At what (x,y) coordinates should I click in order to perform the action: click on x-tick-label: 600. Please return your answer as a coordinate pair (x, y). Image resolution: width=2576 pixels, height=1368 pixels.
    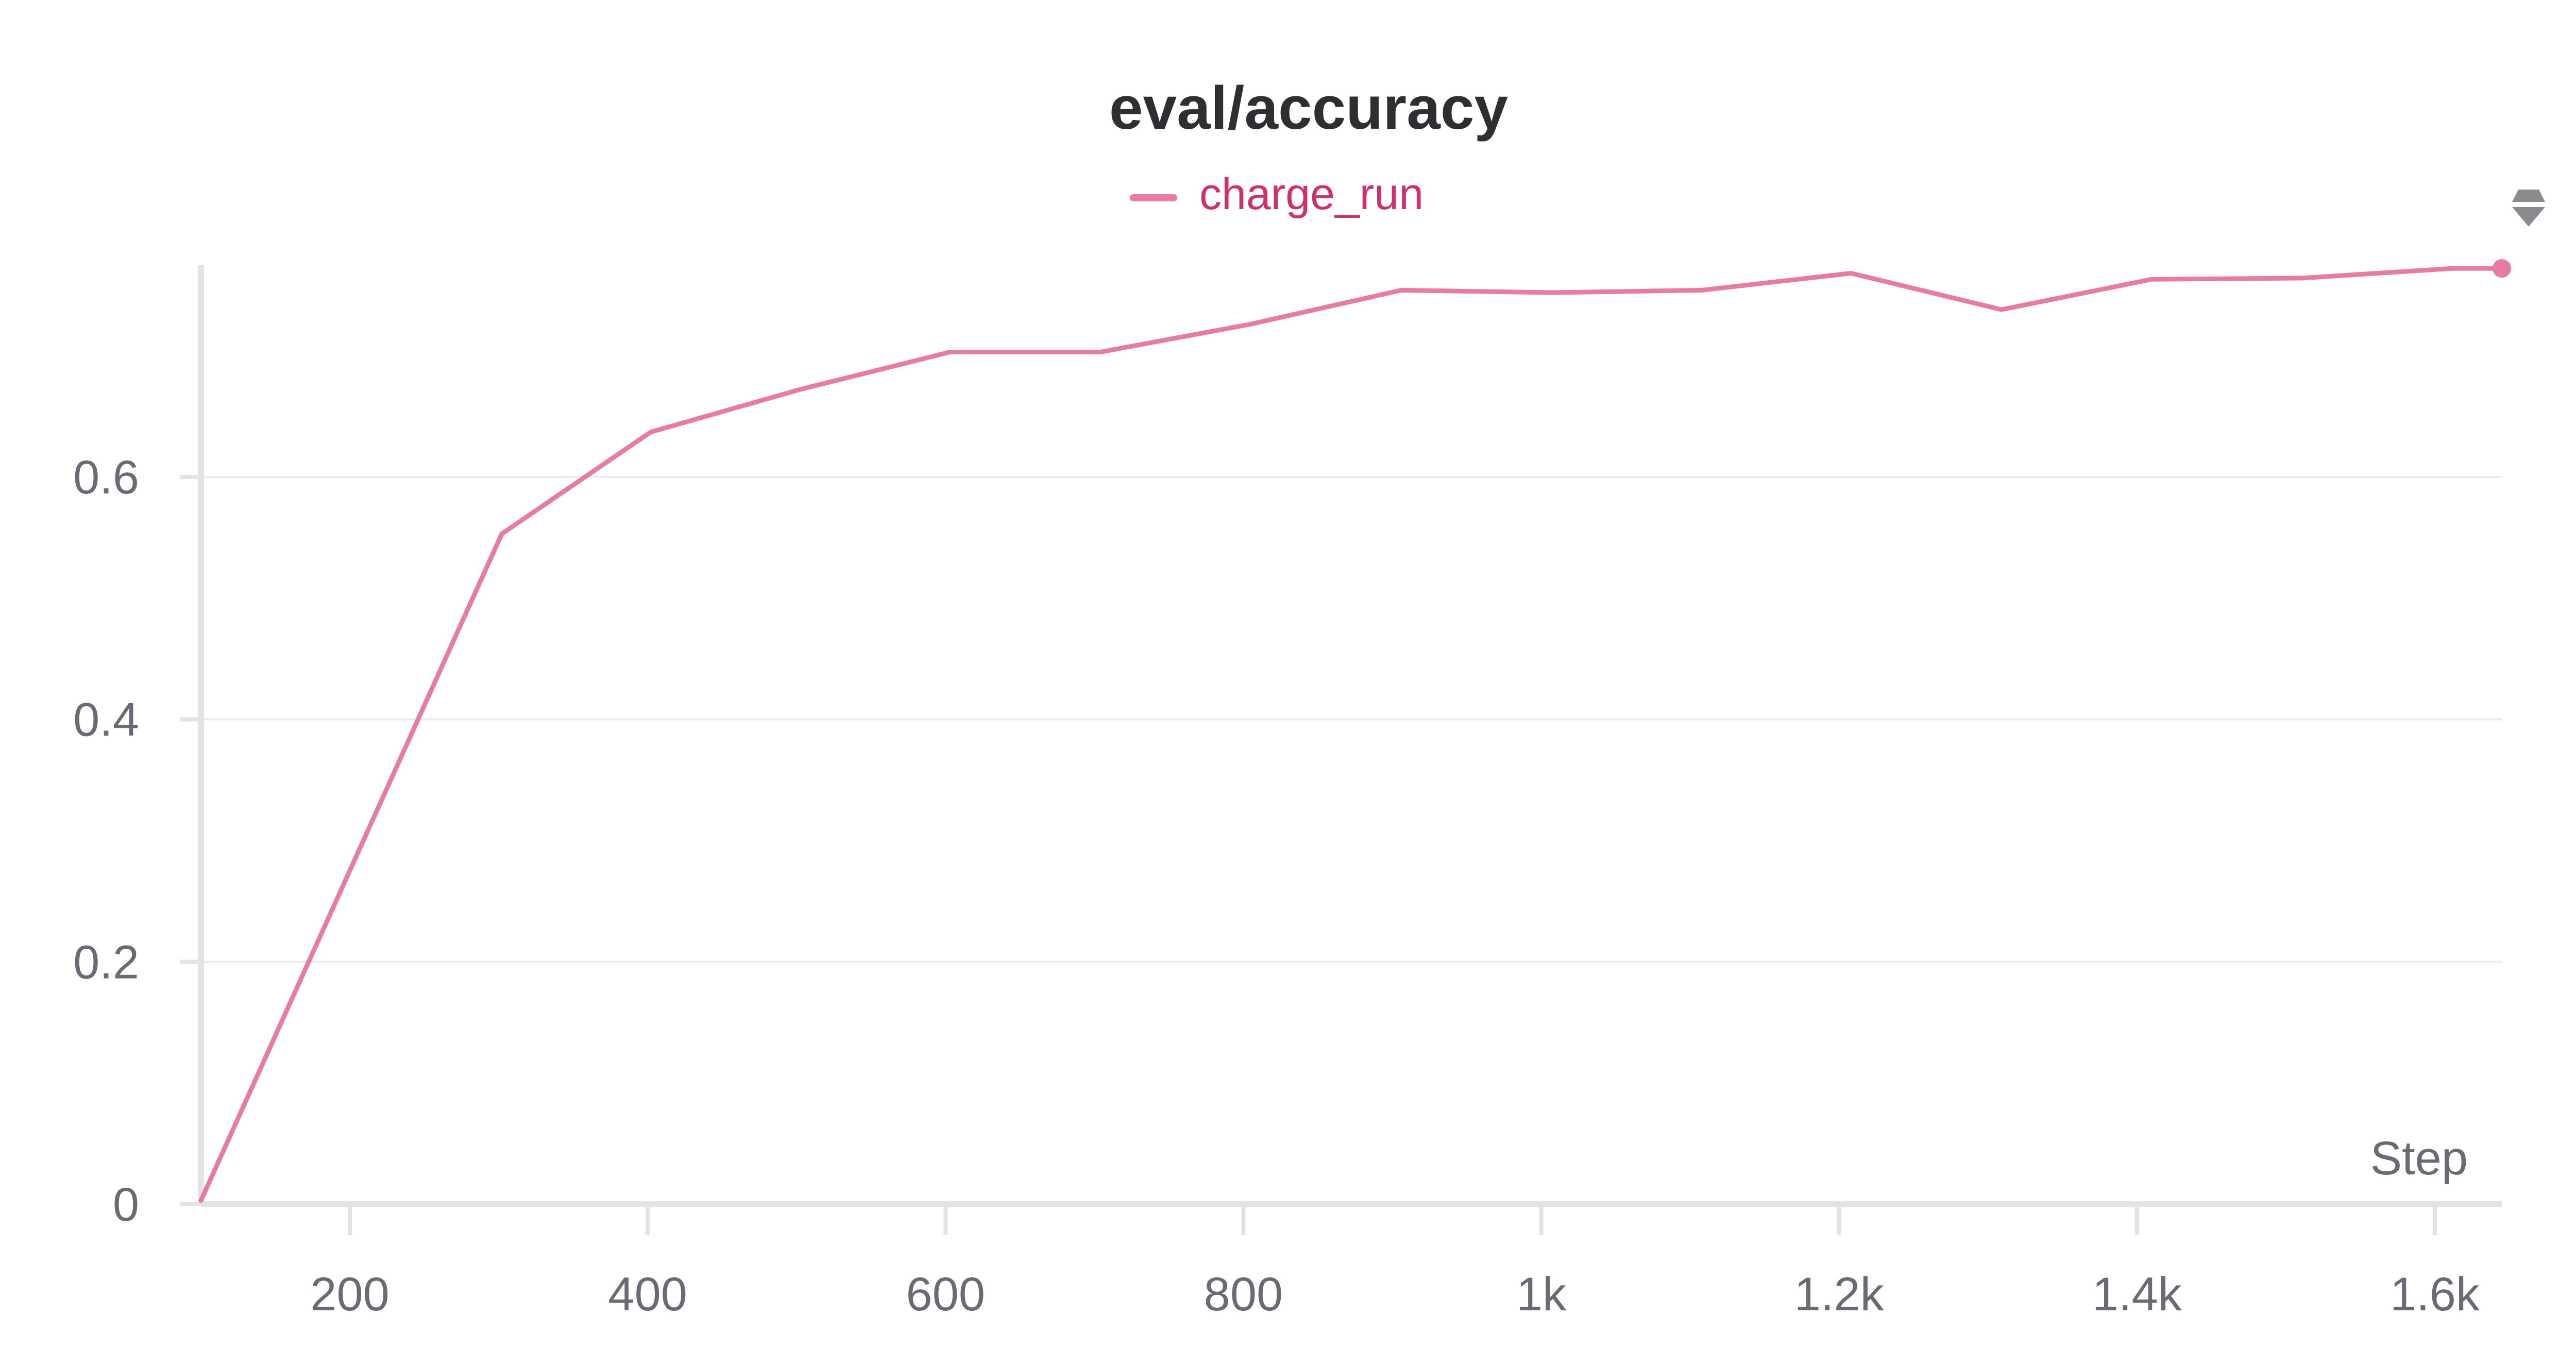
    Looking at the image, I should click on (946, 1294).